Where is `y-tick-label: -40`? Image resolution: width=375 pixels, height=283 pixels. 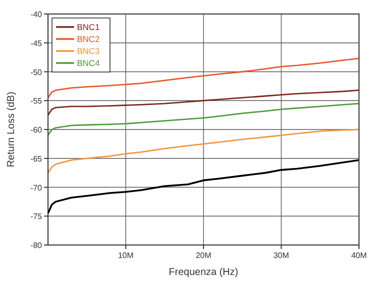
y-tick-label: -40 is located at coordinates (36, 14).